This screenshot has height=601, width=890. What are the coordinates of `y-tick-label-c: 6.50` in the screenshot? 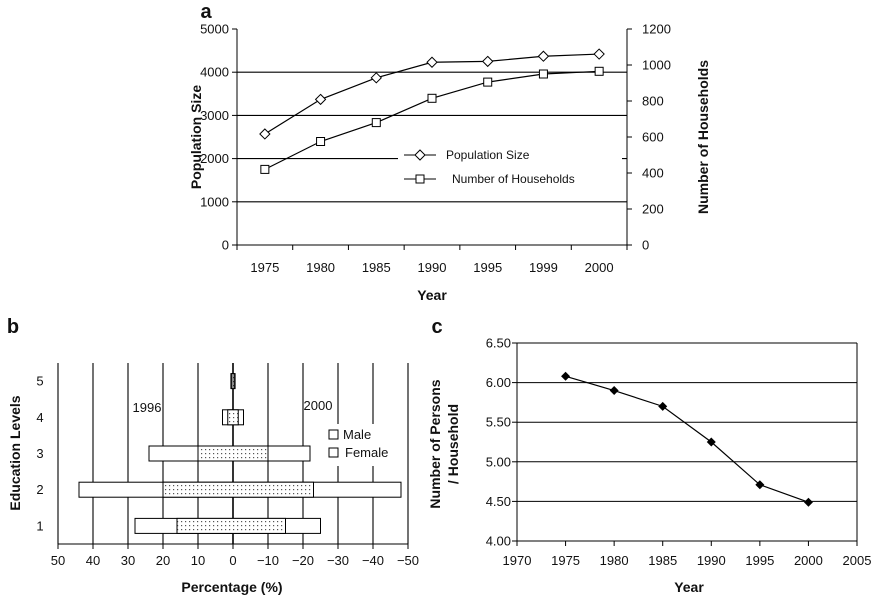 It's located at (498, 343).